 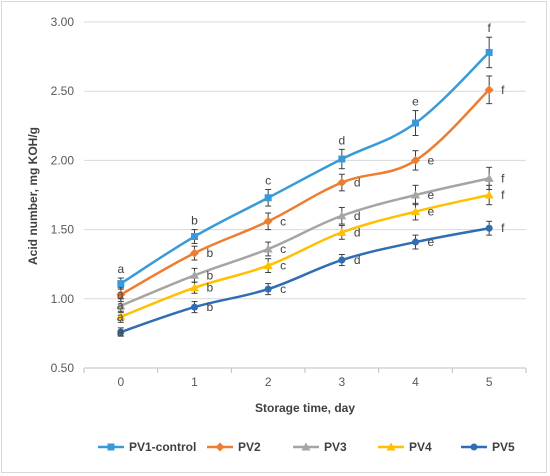 What do you see at coordinates (415, 382) in the screenshot?
I see `x-tick-label: 4` at bounding box center [415, 382].